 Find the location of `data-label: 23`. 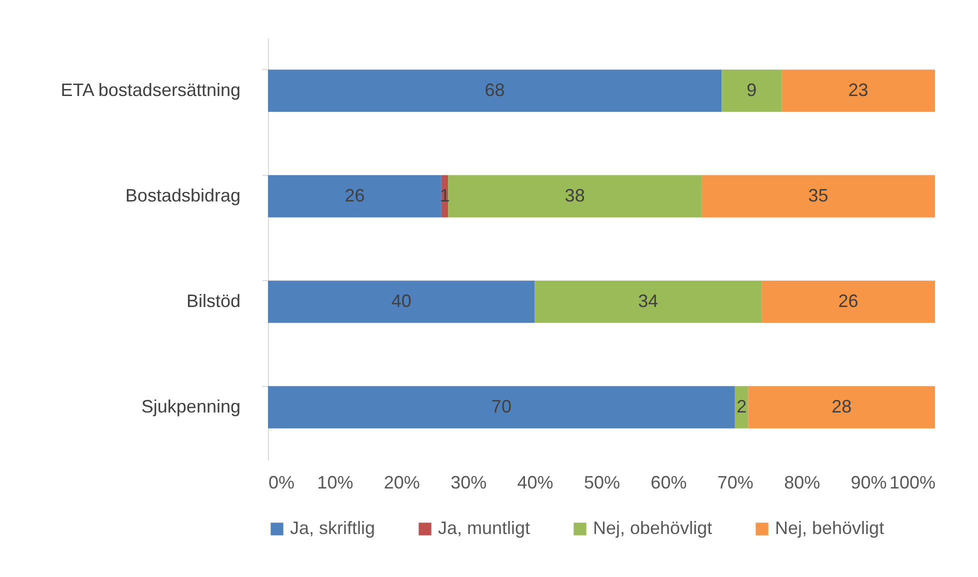

data-label: 23 is located at coordinates (858, 90).